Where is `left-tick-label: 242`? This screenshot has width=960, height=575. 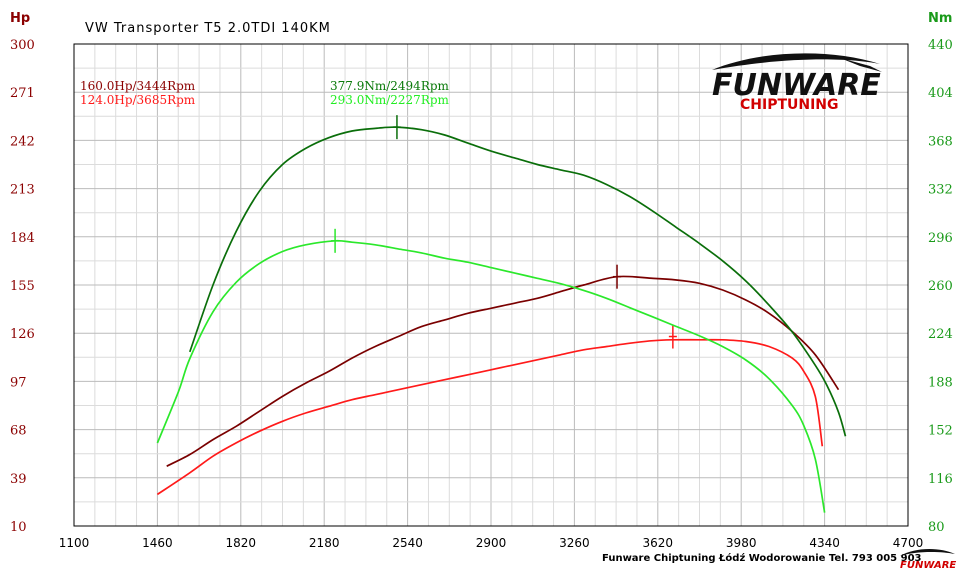 left-tick-label: 242 is located at coordinates (22, 141).